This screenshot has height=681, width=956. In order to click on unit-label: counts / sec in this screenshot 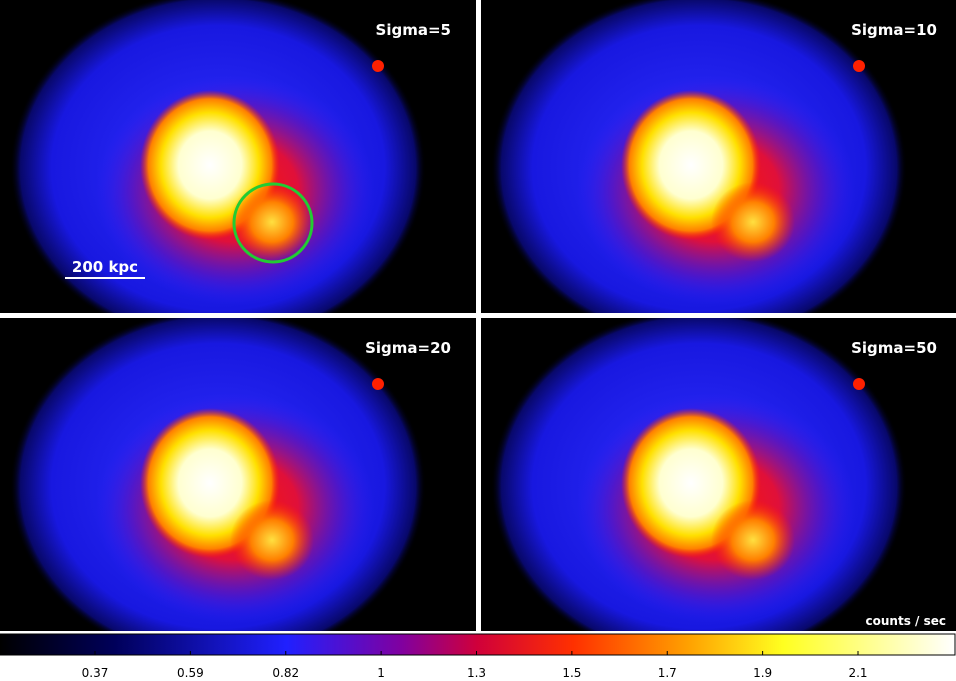, I will do `click(906, 621)`.